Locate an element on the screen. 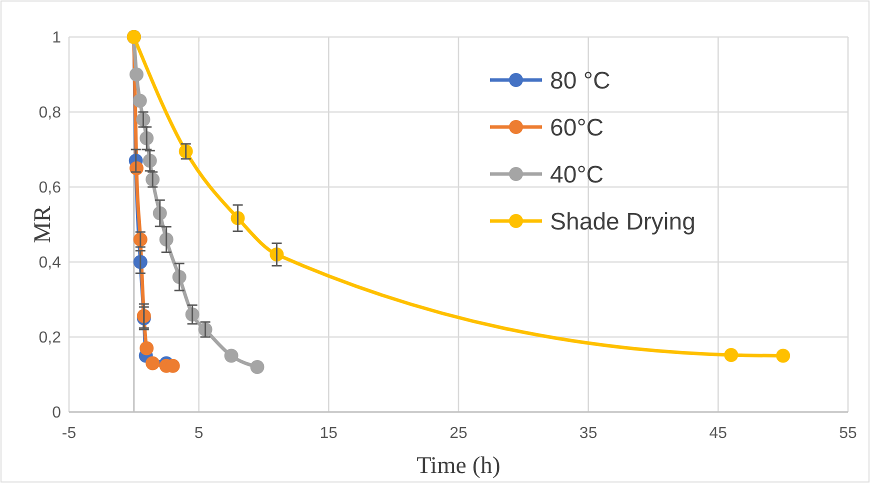  y-tick-label: 0,2 is located at coordinates (50, 338).